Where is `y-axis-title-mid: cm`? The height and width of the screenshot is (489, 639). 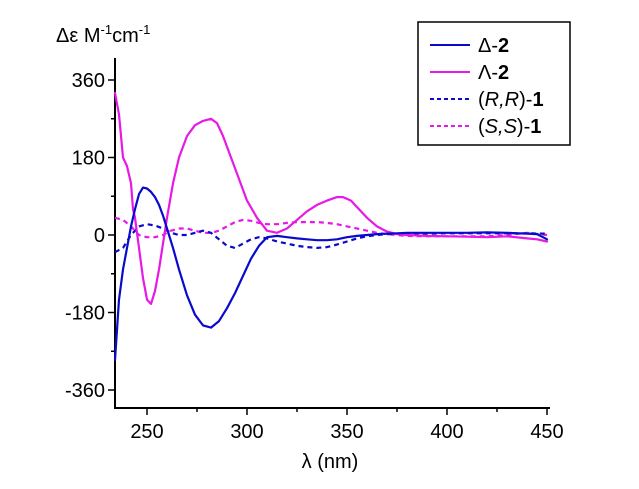
y-axis-title-mid: cm is located at coordinates (125, 36).